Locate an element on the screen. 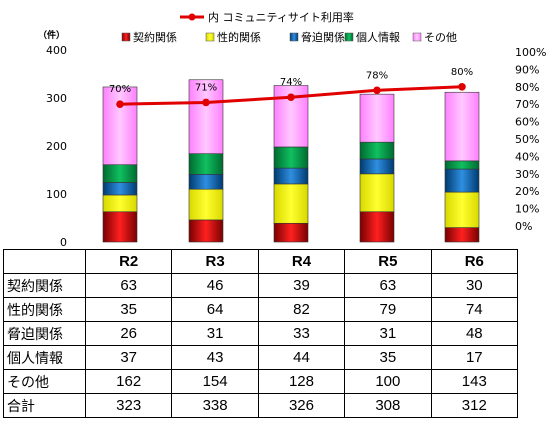 The height and width of the screenshot is (426, 552). rate-data-label: 71% is located at coordinates (206, 87).